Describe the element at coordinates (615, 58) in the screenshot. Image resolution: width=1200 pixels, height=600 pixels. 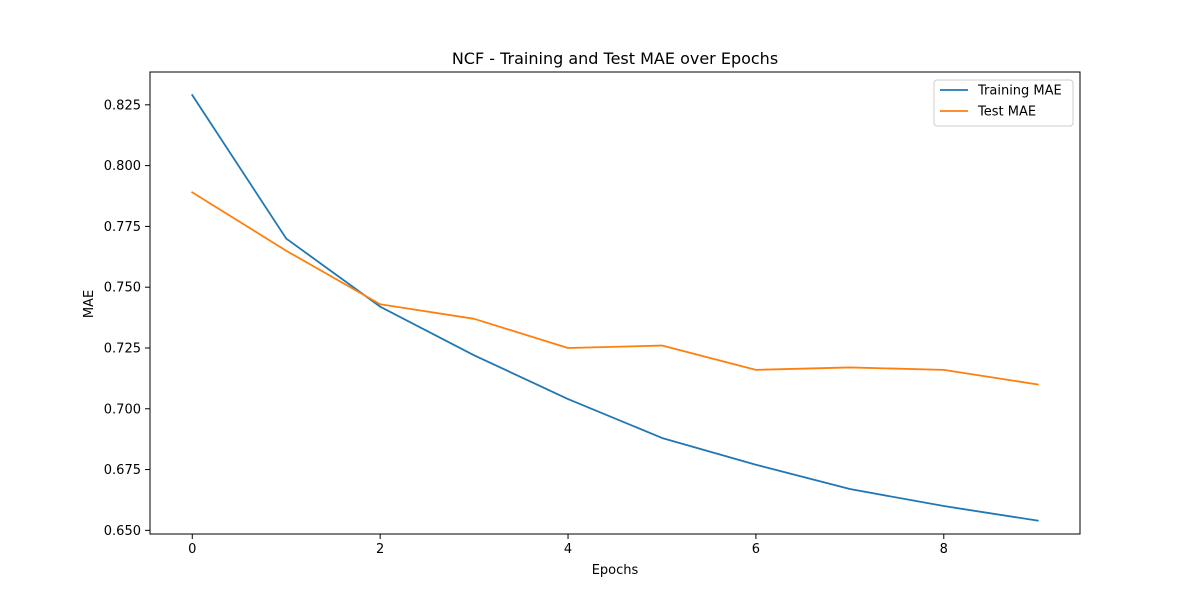
I see `chart-title: NCF - Training and Test MAE over Epochs` at that location.